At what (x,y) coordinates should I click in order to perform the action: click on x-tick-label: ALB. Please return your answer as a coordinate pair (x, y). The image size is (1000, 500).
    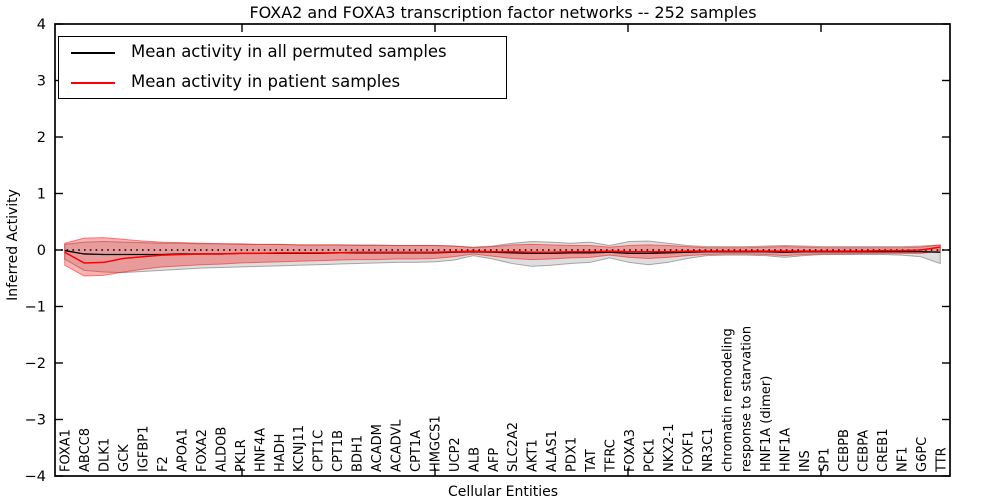
    Looking at the image, I should click on (474, 459).